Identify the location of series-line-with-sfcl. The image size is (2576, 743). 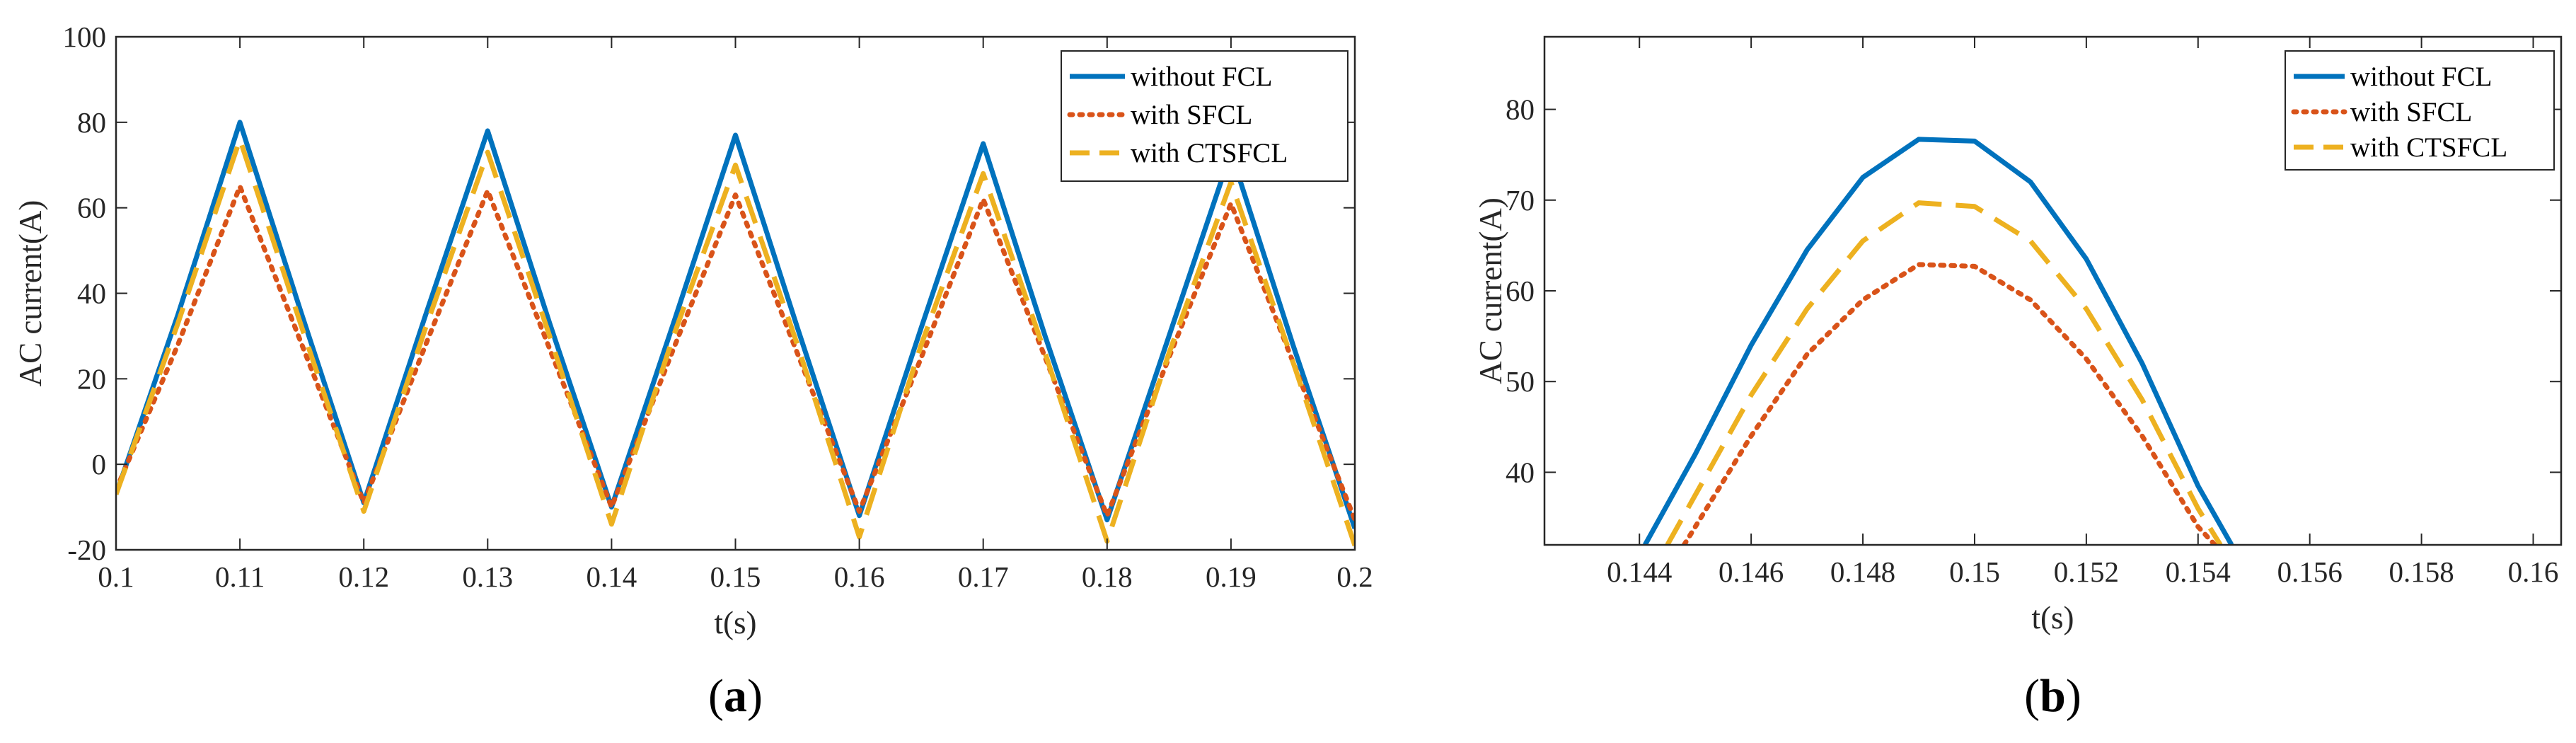
(1949, 403).